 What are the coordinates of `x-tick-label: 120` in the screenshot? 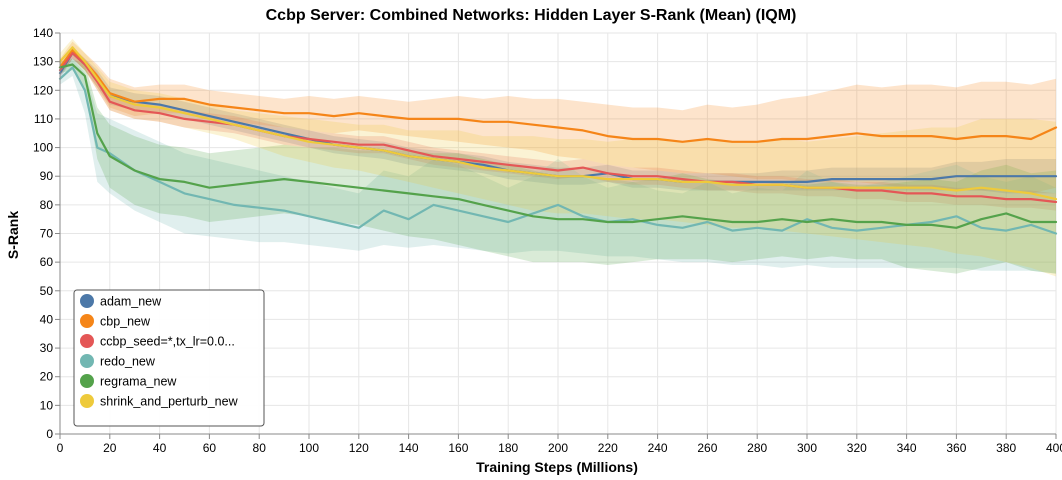 It's located at (359, 448).